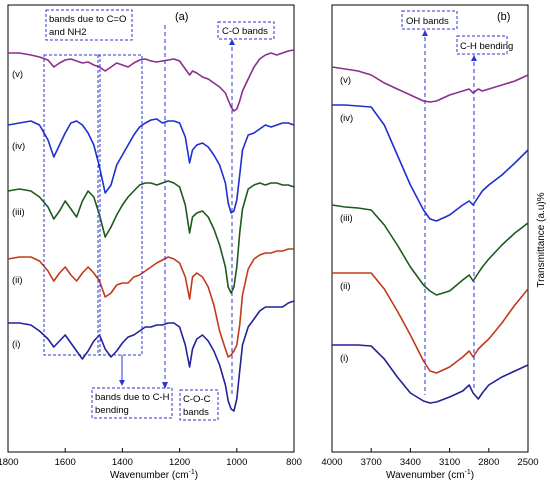 The width and height of the screenshot is (550, 485). What do you see at coordinates (474, 58) in the screenshot?
I see `c-h-bending-arrowhead` at bounding box center [474, 58].